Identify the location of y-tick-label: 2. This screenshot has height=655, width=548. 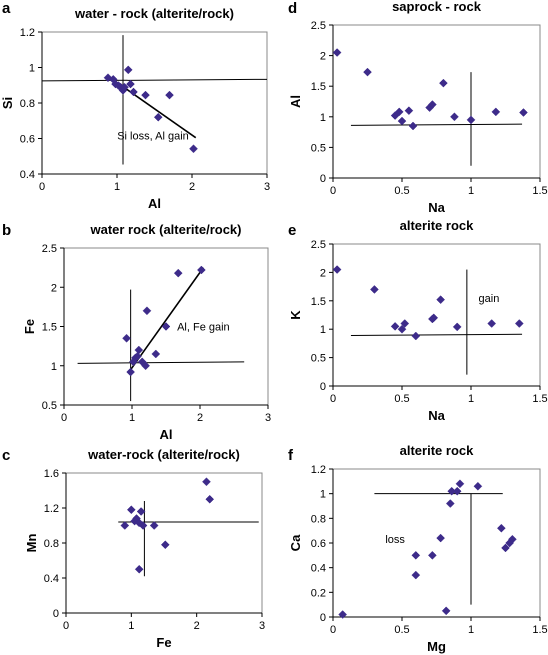
(54, 288).